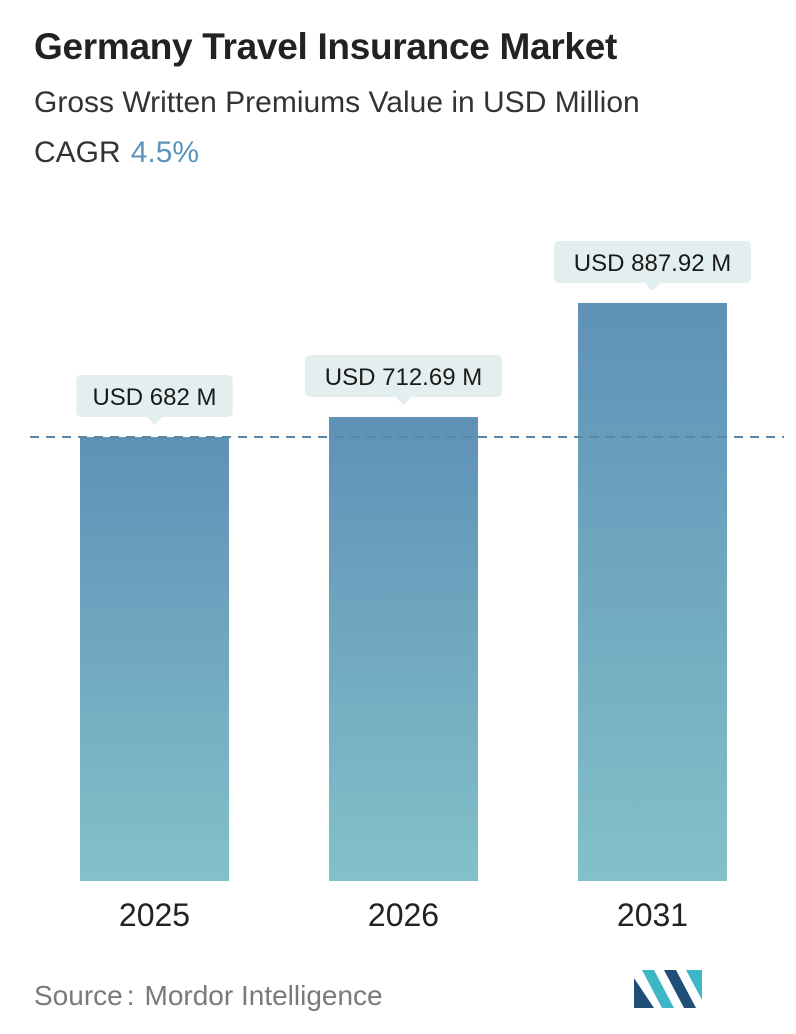 This screenshot has width=796, height=1034. I want to click on x-tick-2026: 2026, so click(403, 915).